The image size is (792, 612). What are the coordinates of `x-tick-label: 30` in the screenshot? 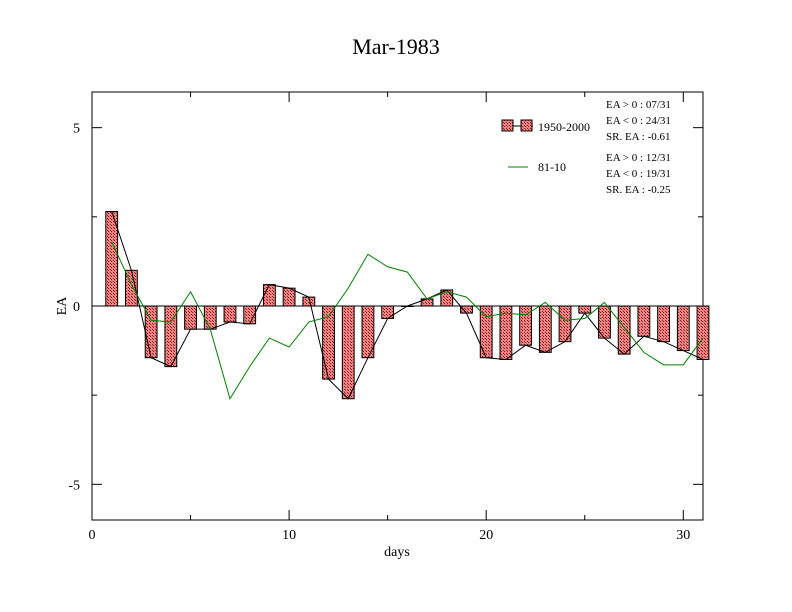 It's located at (683, 535).